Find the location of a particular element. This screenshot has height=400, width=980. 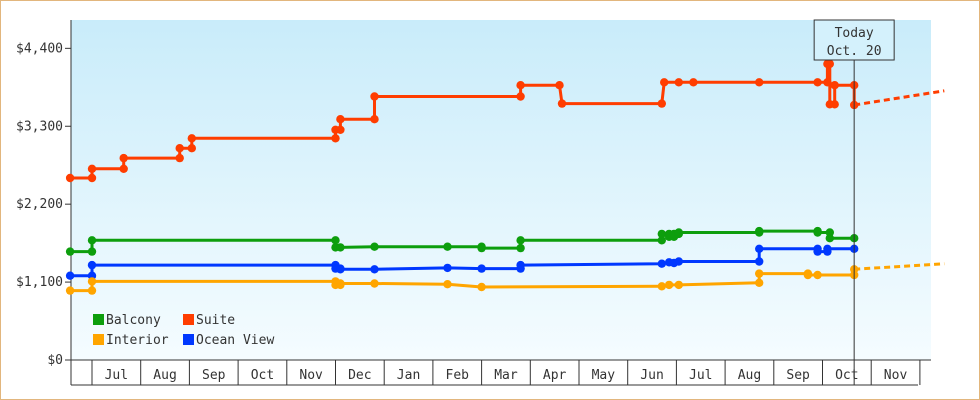

x-tick-label: May is located at coordinates (604, 375).